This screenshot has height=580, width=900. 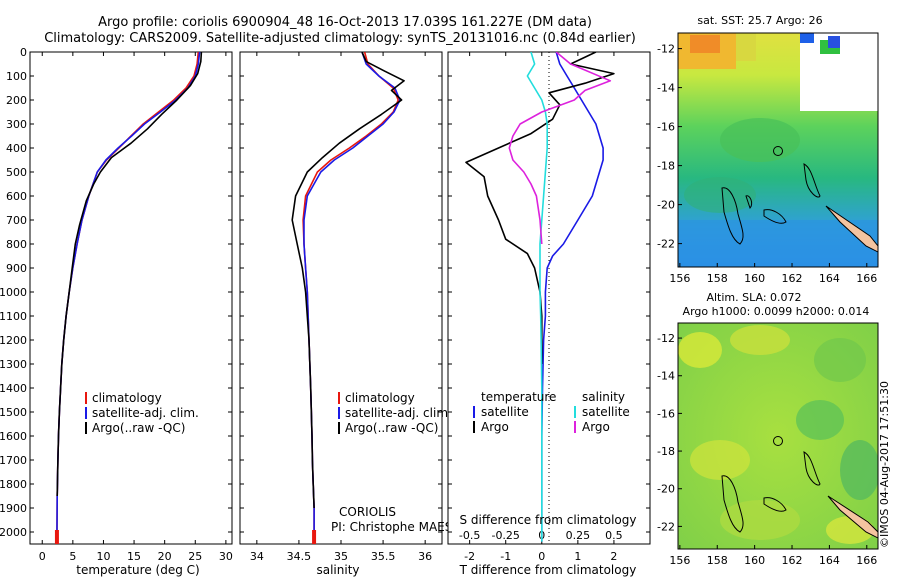 I want to click on salinity-lines, so click(x=348, y=298).